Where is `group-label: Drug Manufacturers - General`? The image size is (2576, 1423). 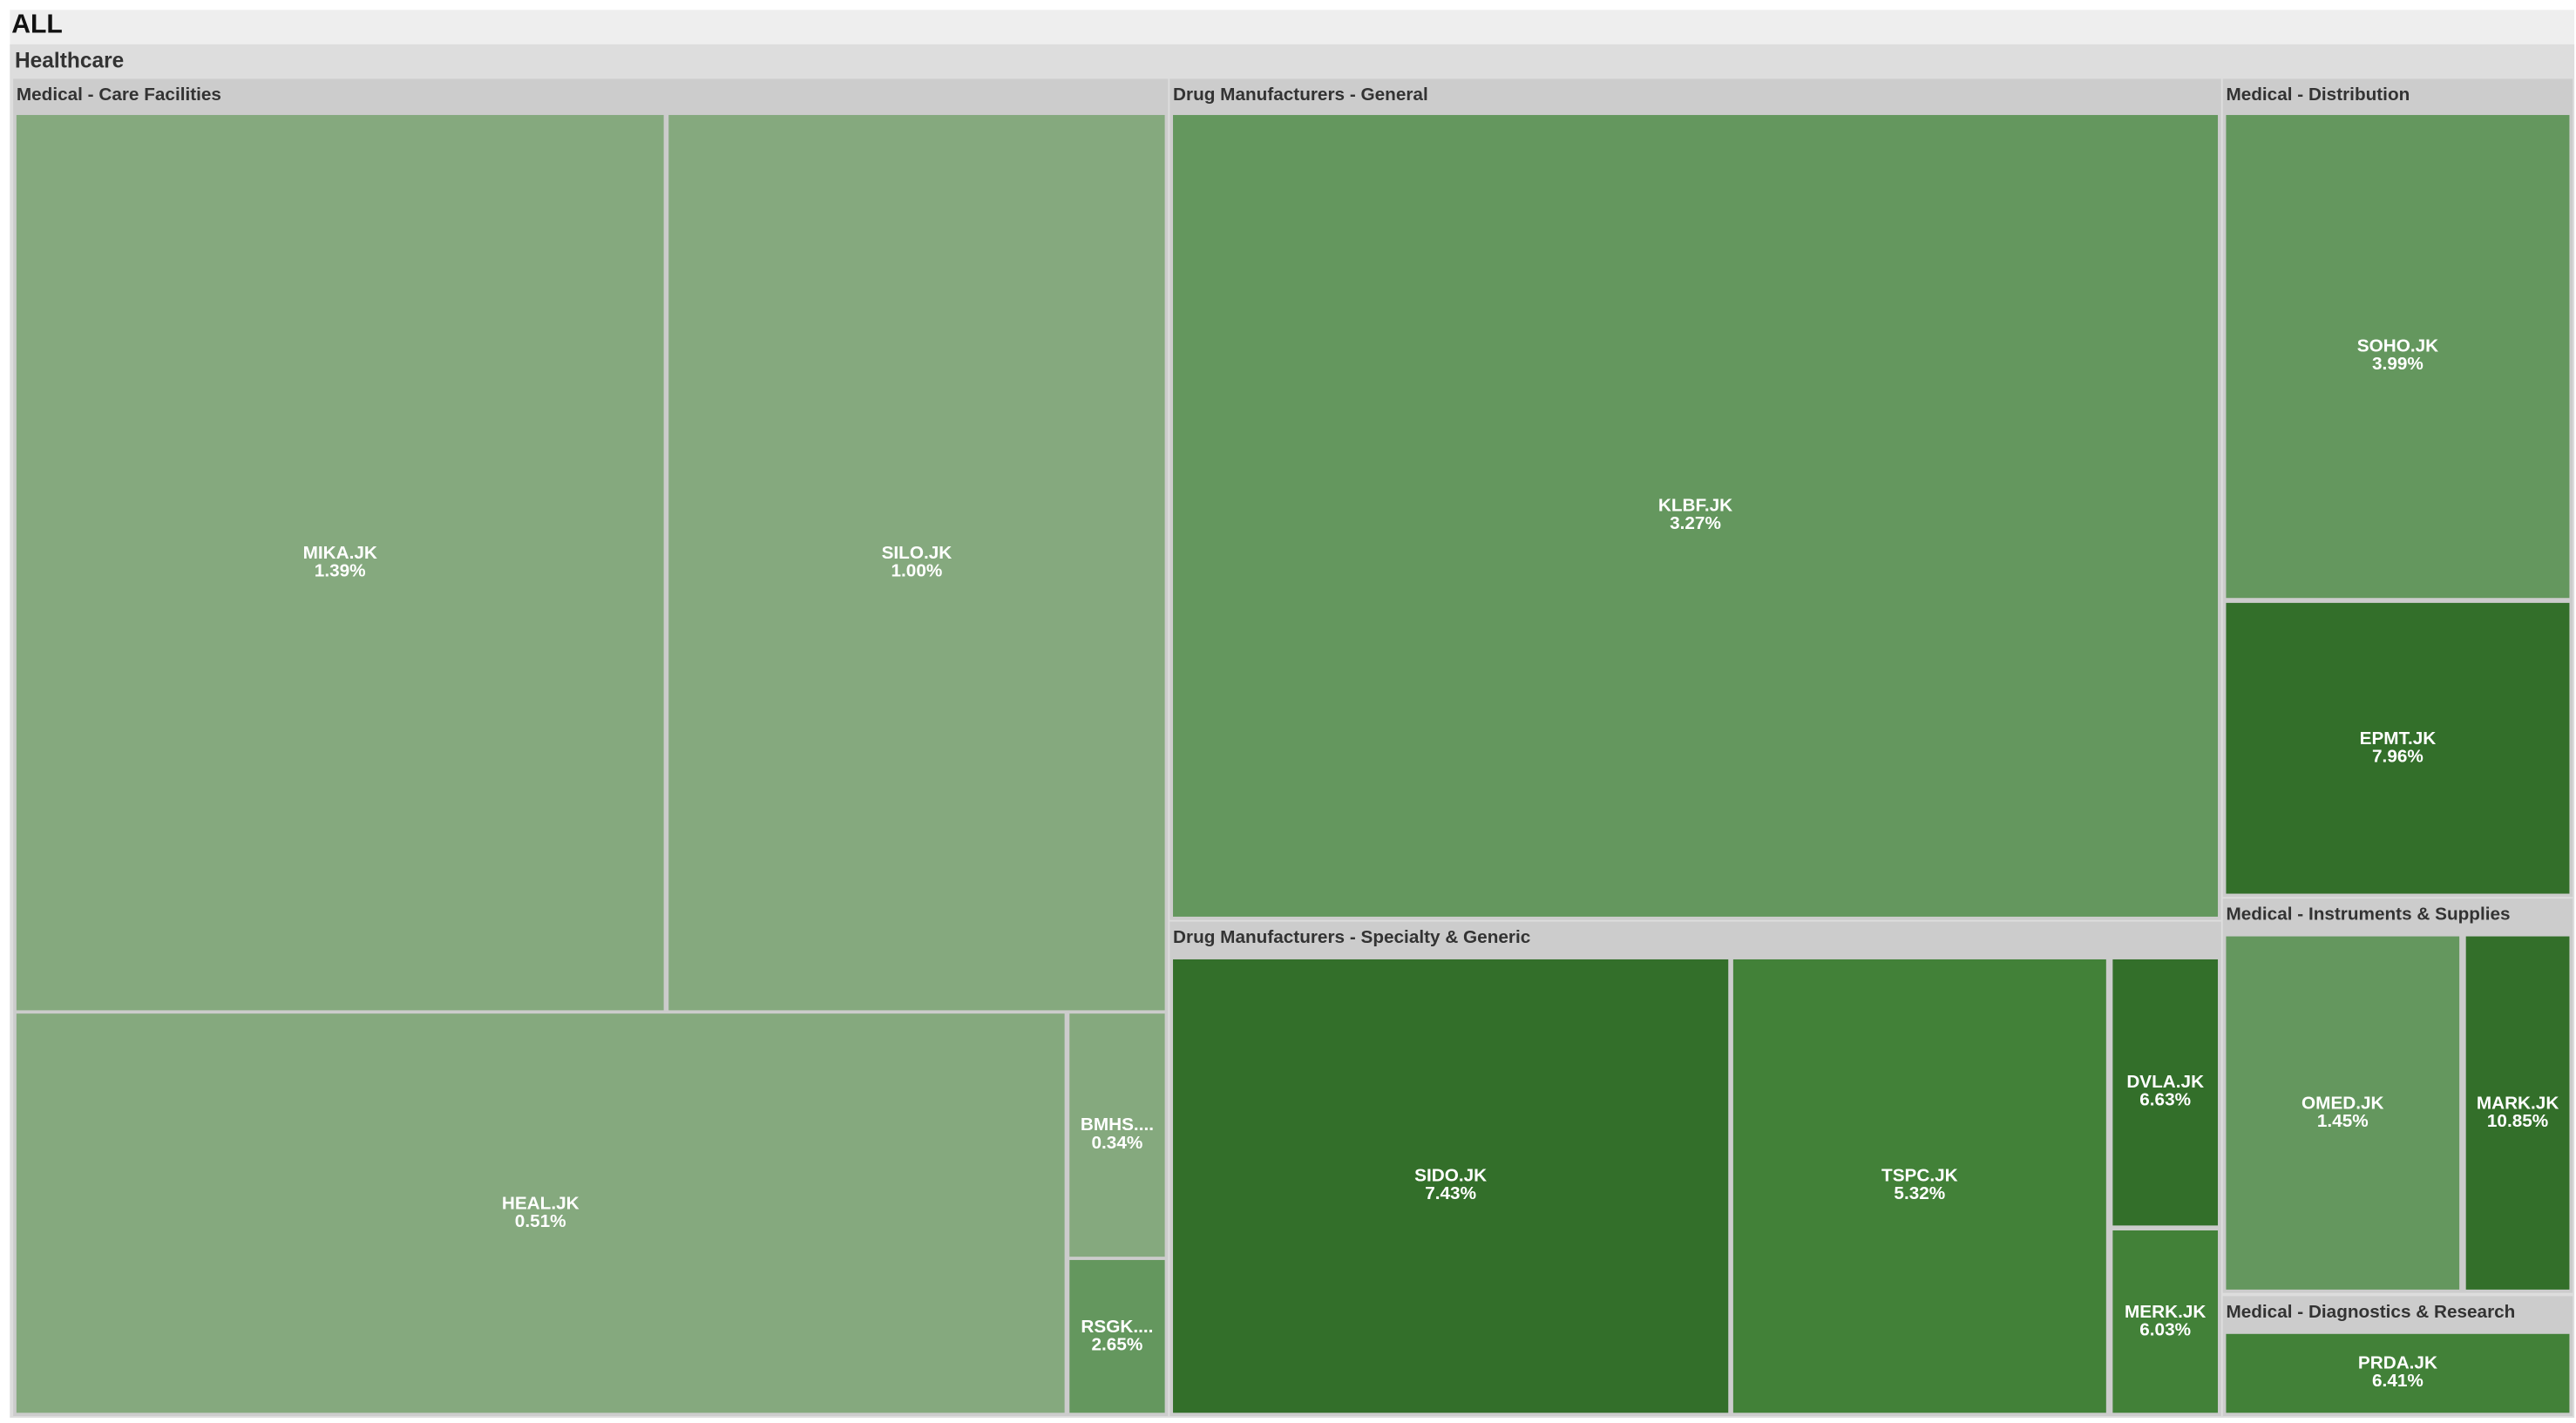
group-label: Drug Manufacturers - General is located at coordinates (1301, 95).